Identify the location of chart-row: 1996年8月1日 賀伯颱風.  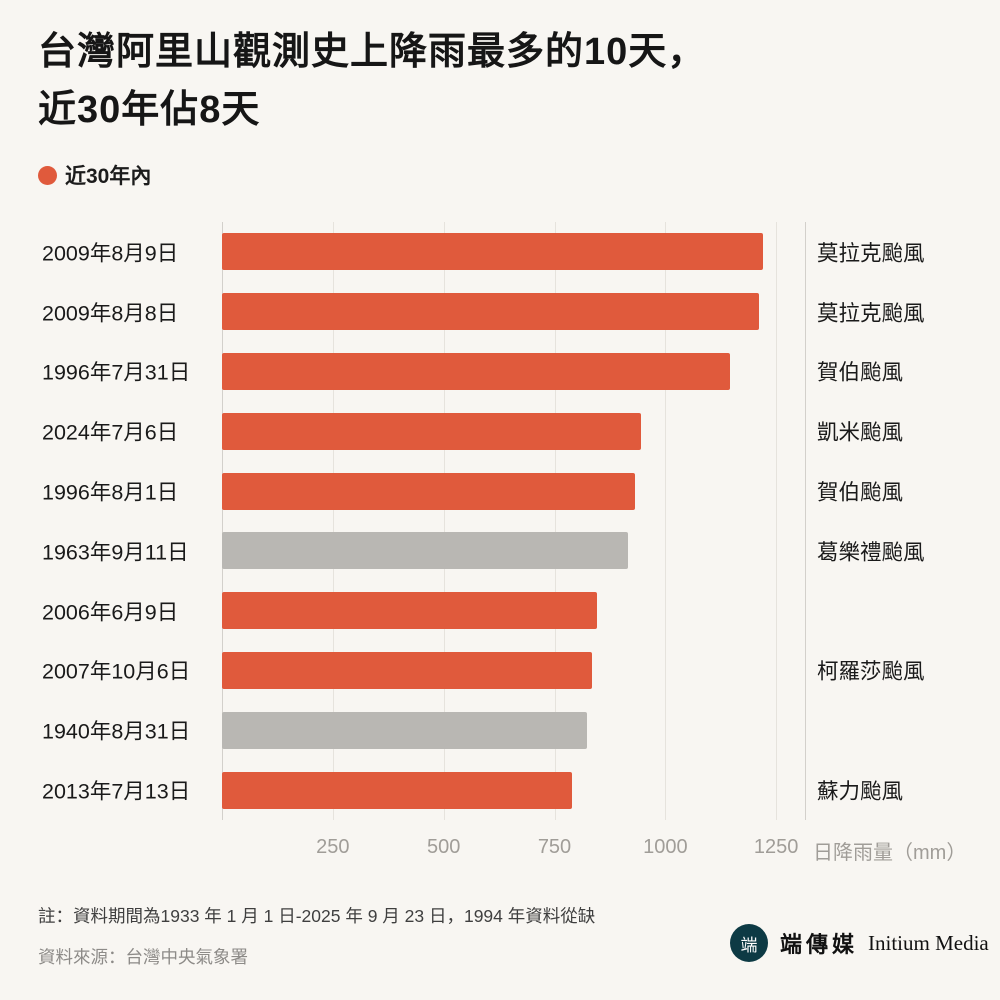
(500, 491).